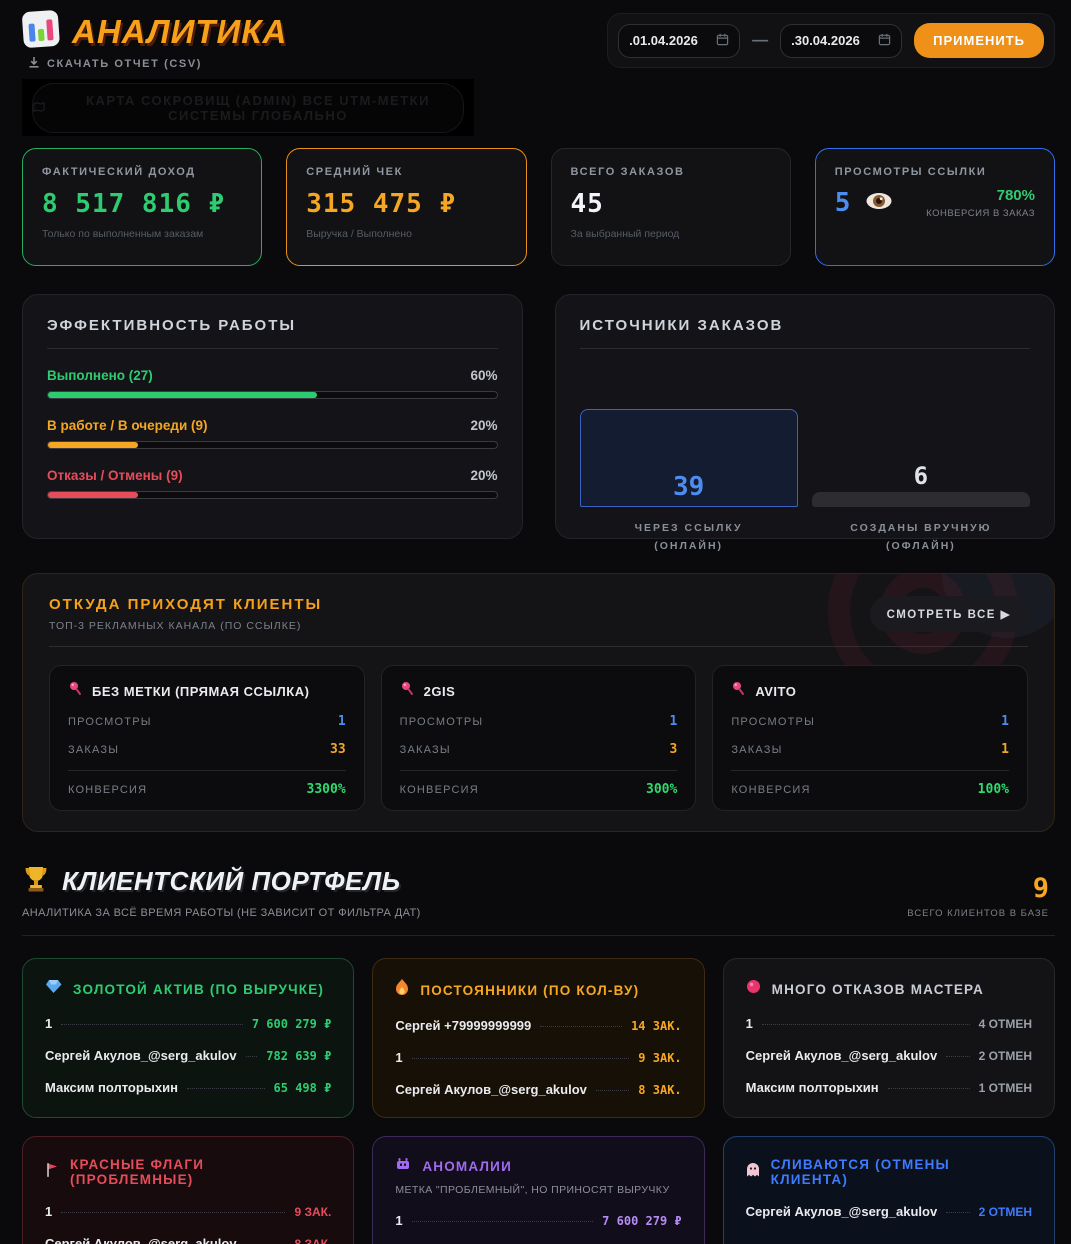  I want to click on panel-title: ЭФФЕКТИВНОСТЬ РАБОТЫ, so click(172, 325).